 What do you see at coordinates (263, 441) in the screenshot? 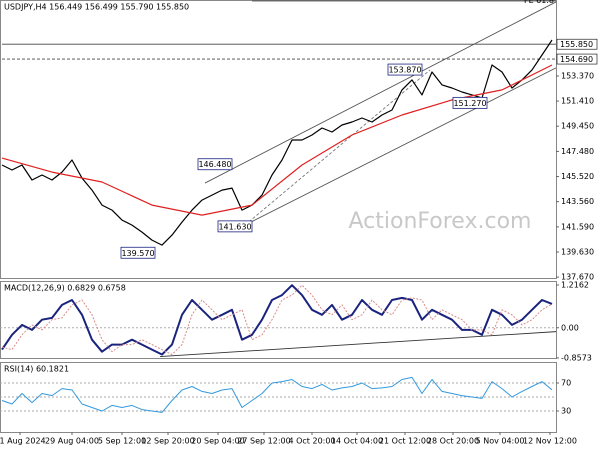
I see `x-tick-label: 27 Sep 12:00` at bounding box center [263, 441].